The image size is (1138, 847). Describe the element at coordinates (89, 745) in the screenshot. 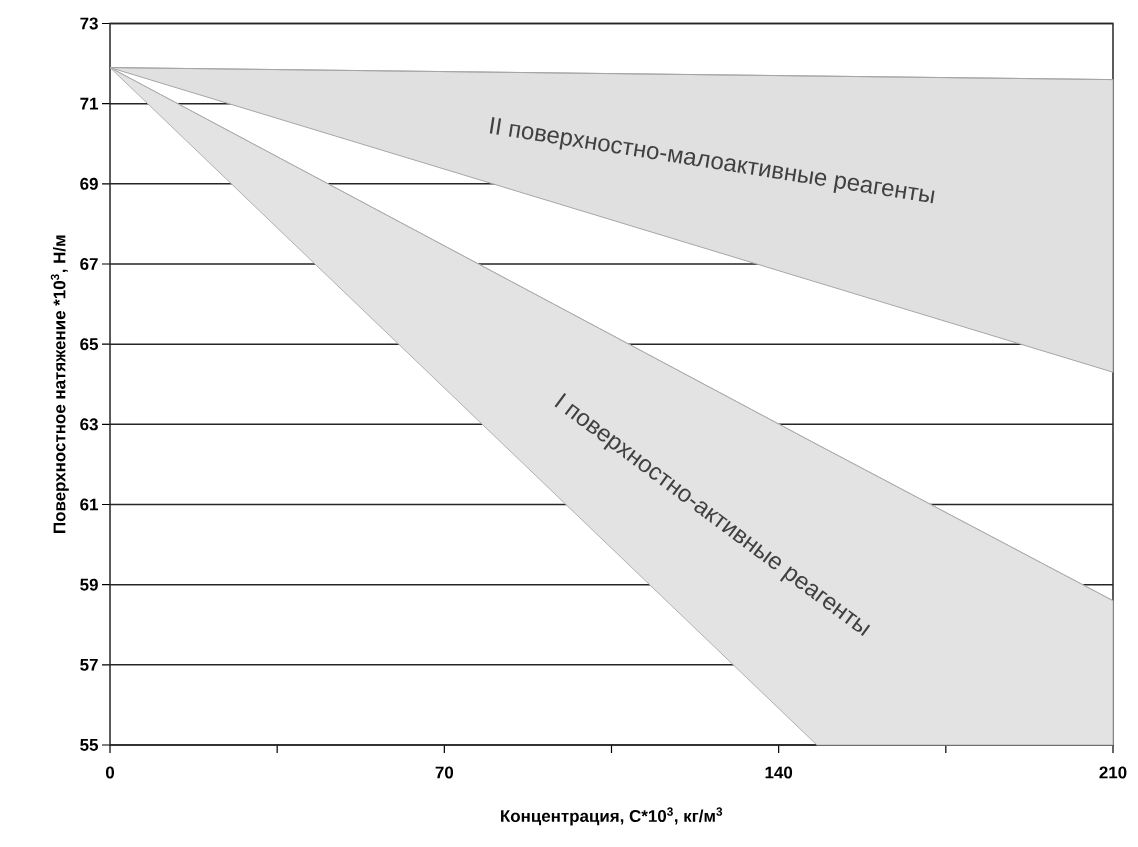

I see `y-tick-label: 55` at that location.